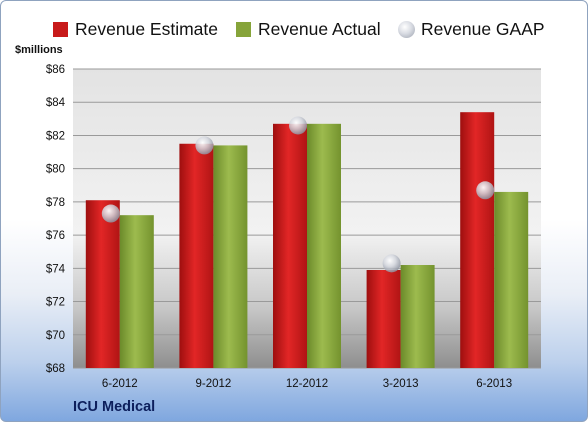 This screenshot has height=422, width=588. I want to click on x-tick-label: 9-2012, so click(213, 384).